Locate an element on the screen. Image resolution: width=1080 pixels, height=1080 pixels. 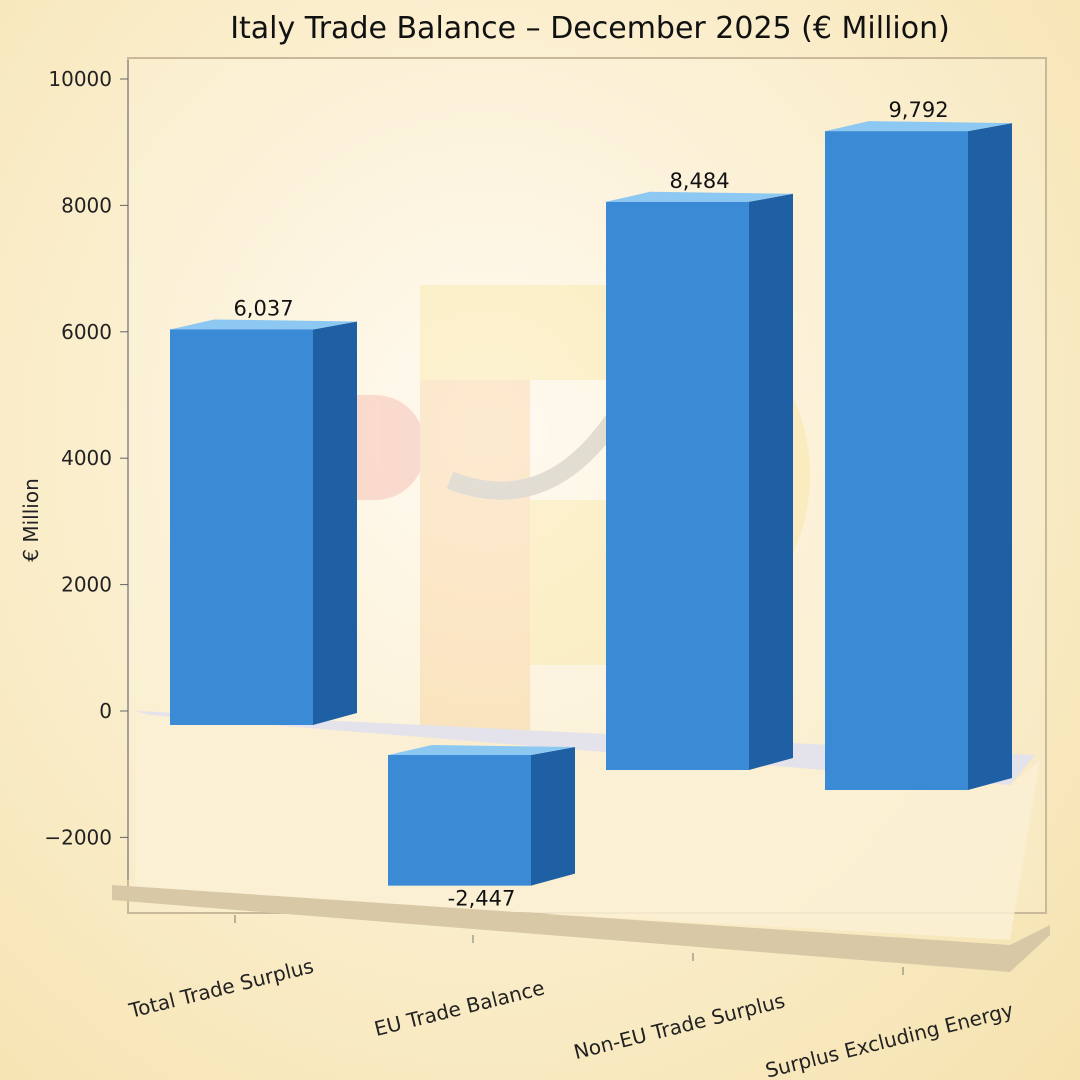
floor-top is located at coordinates (585, 748).